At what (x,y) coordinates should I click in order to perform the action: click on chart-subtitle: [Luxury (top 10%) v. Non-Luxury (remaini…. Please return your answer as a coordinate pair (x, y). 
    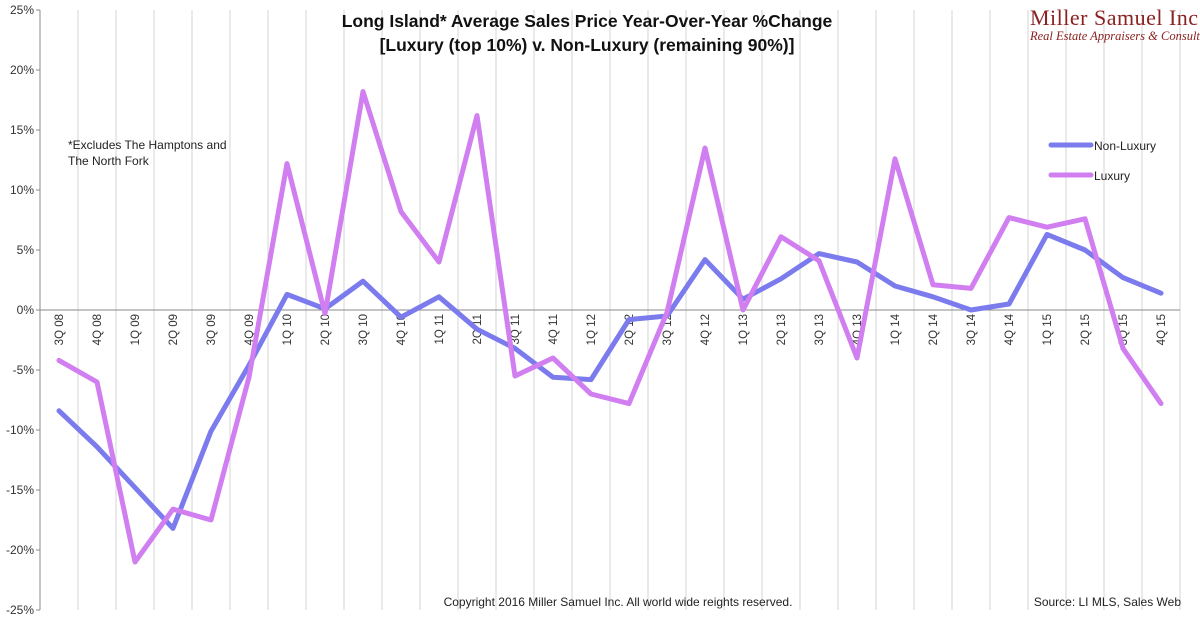
    Looking at the image, I should click on (587, 45).